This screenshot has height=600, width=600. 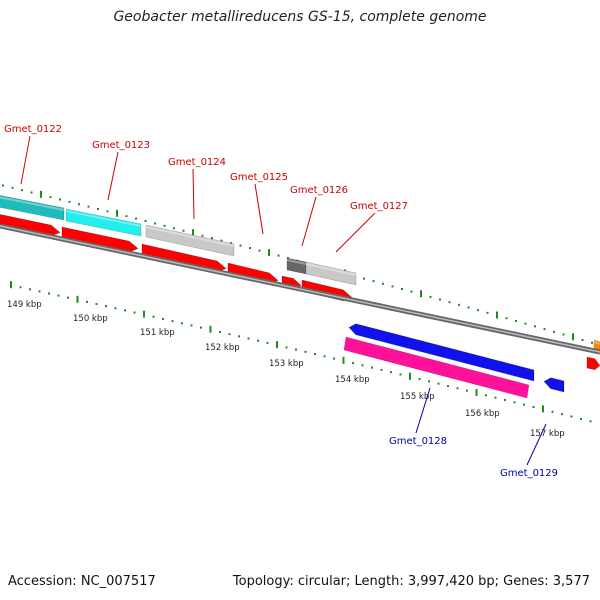 I want to click on cds-arrow-reverse, so click(x=554, y=385).